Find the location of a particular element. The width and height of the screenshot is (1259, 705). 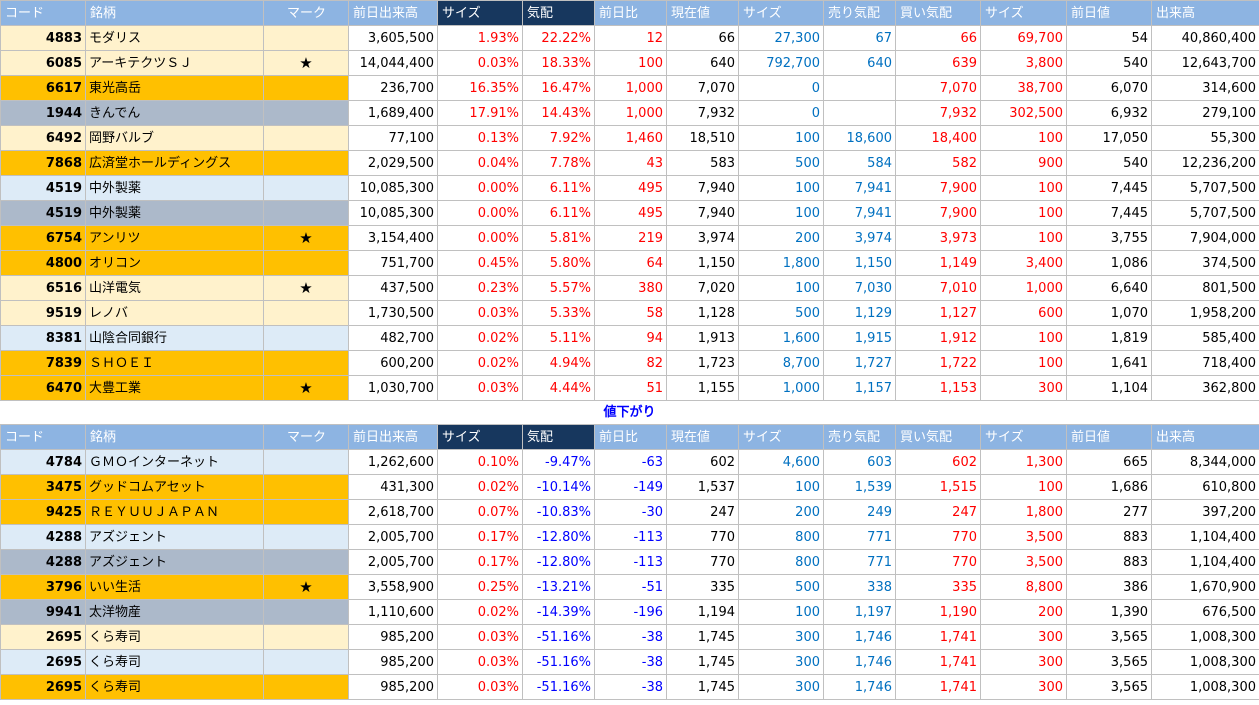

name-cell: きんでん is located at coordinates (174, 113).